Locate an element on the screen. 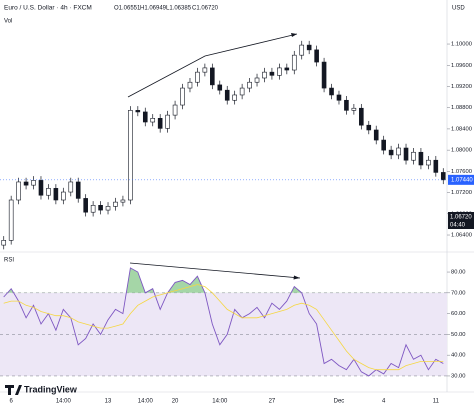 The height and width of the screenshot is (410, 474). last-price-label: 1.07440 is located at coordinates (462, 180).